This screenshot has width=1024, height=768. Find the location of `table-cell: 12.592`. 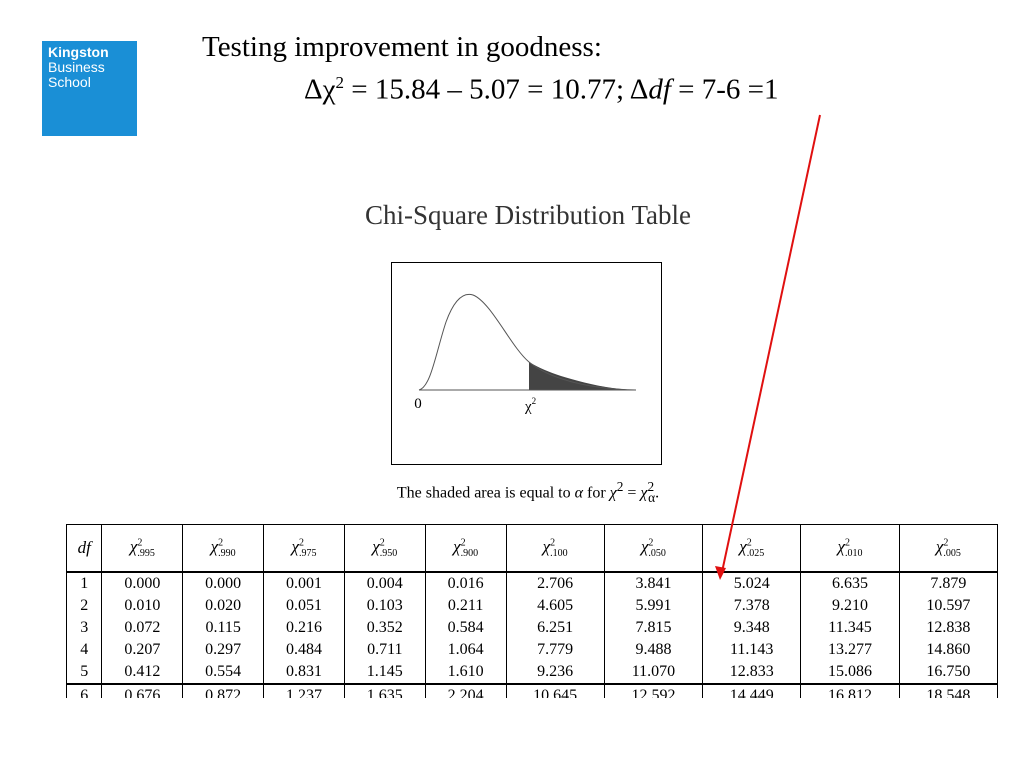

table-cell: 12.592 is located at coordinates (653, 690).